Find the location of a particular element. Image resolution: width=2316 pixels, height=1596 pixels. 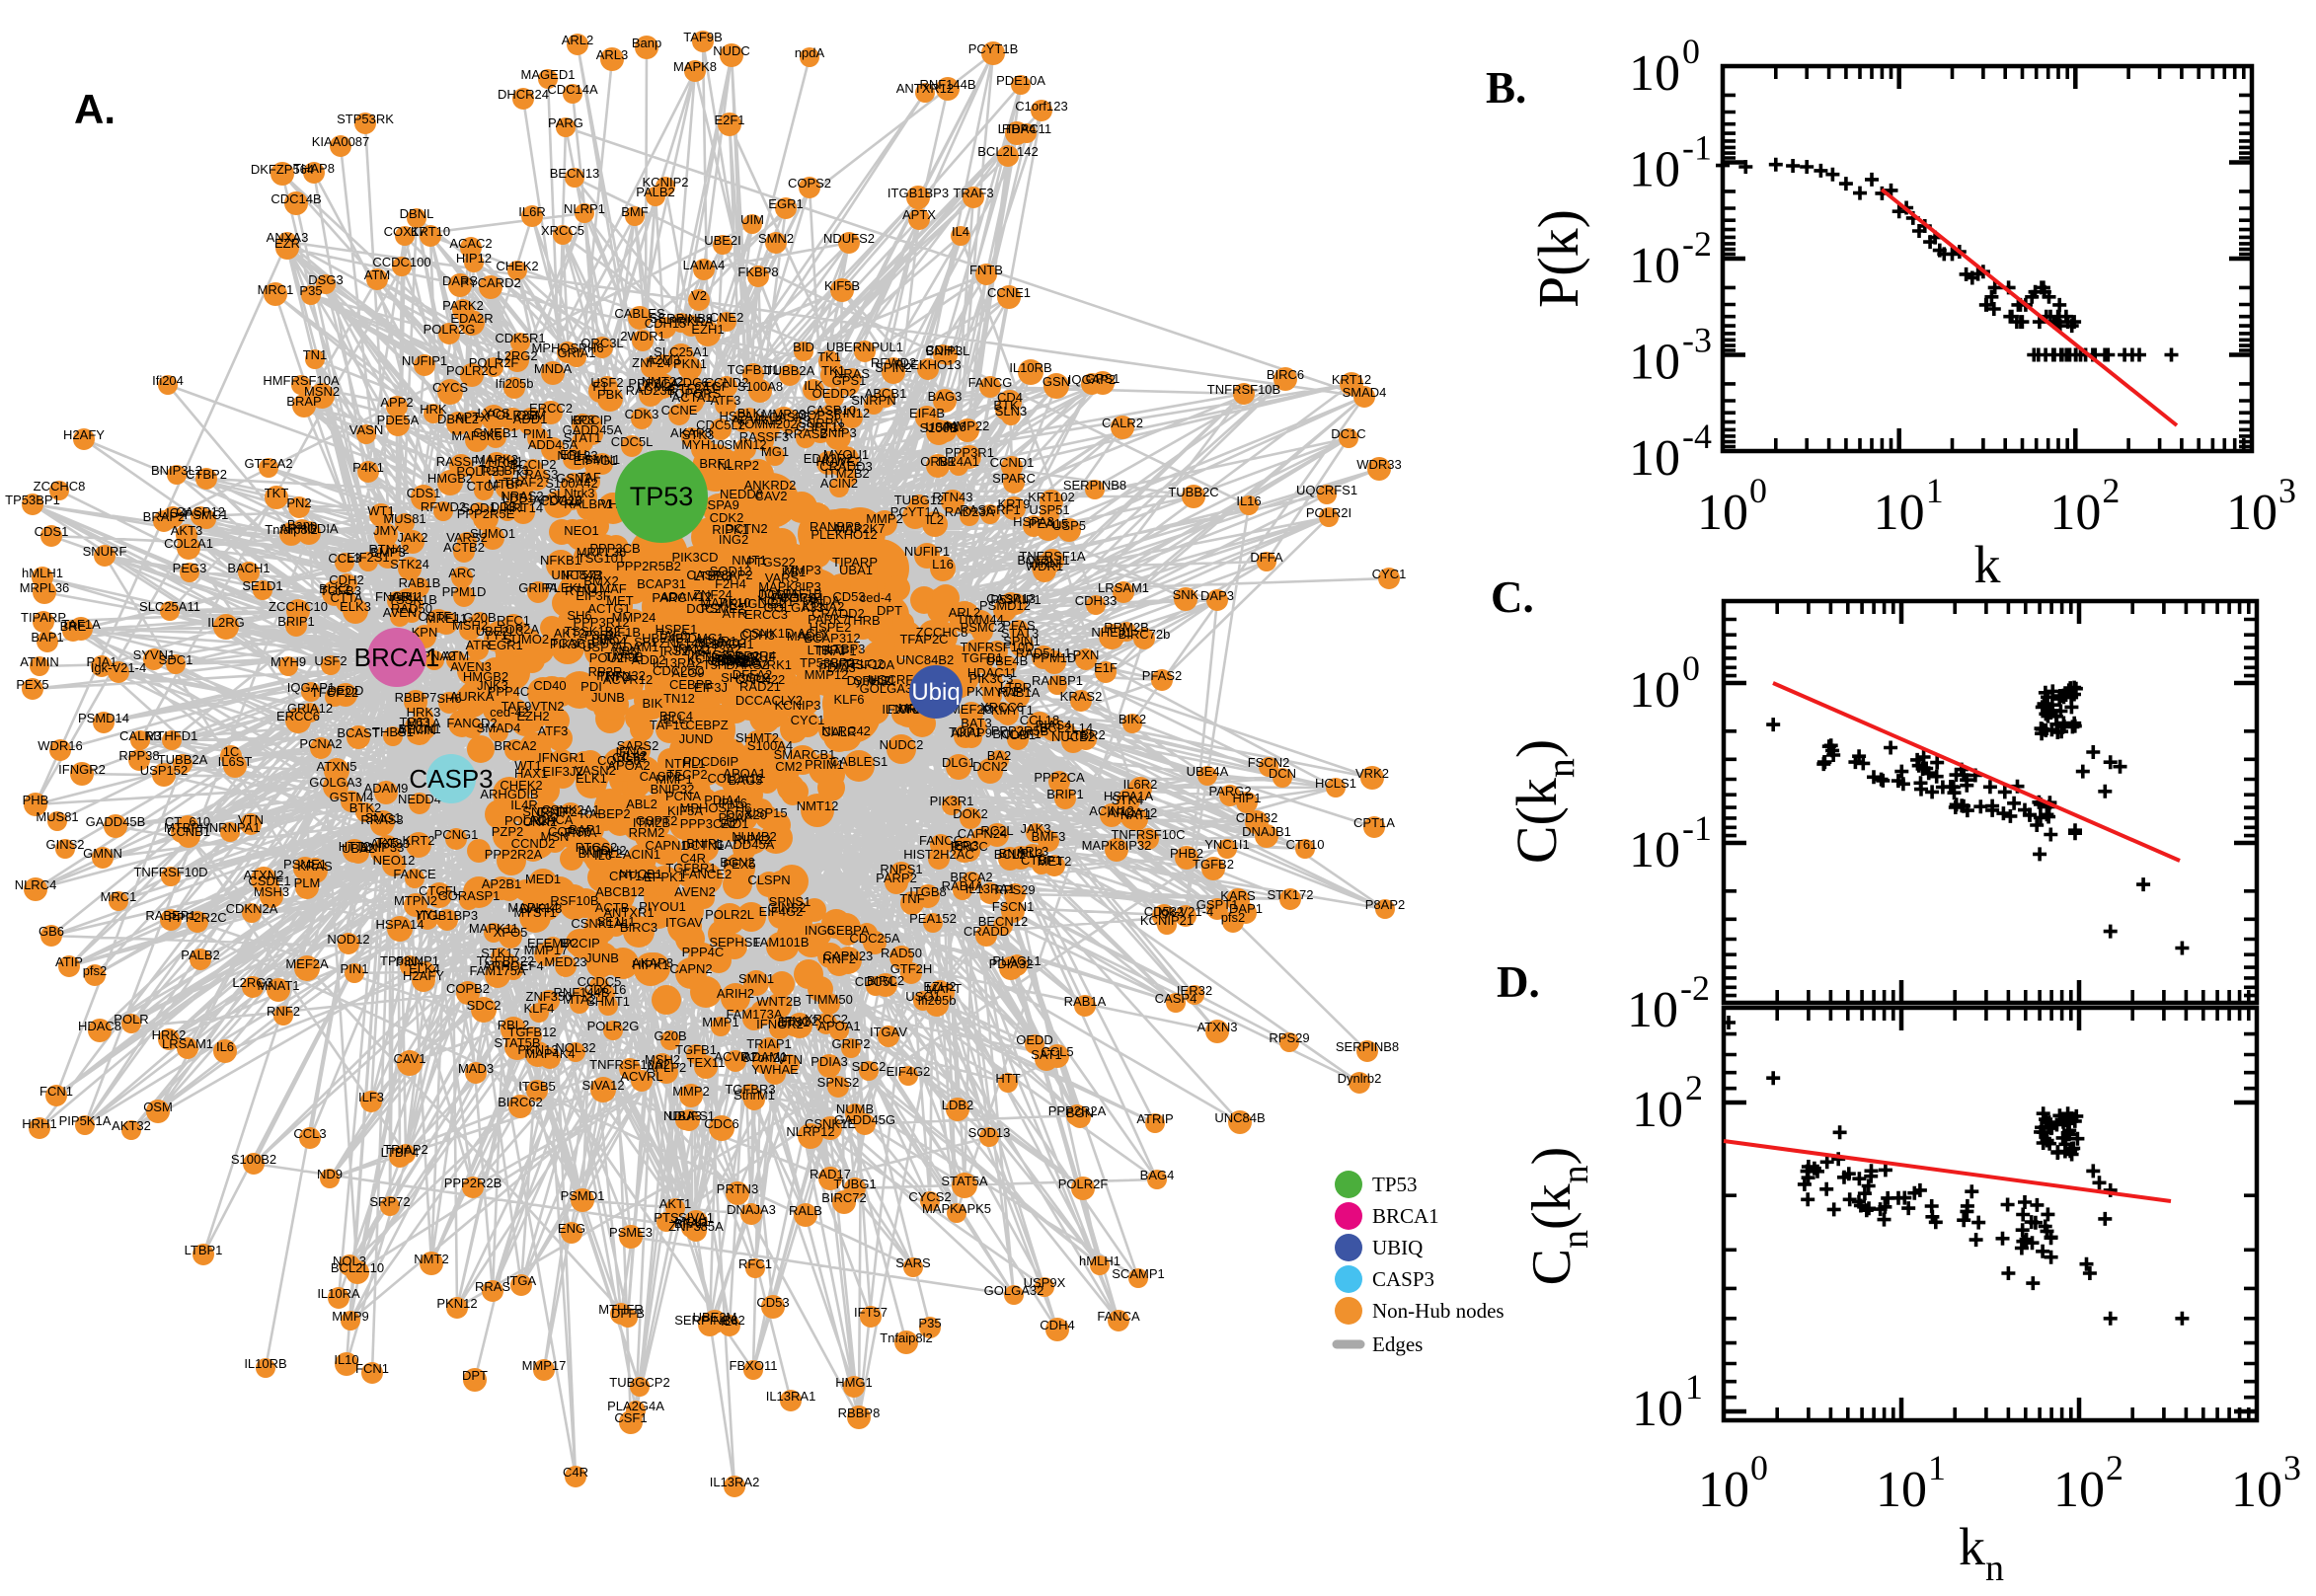

svg-text: PIK3CA is located at coordinates (795, 597).